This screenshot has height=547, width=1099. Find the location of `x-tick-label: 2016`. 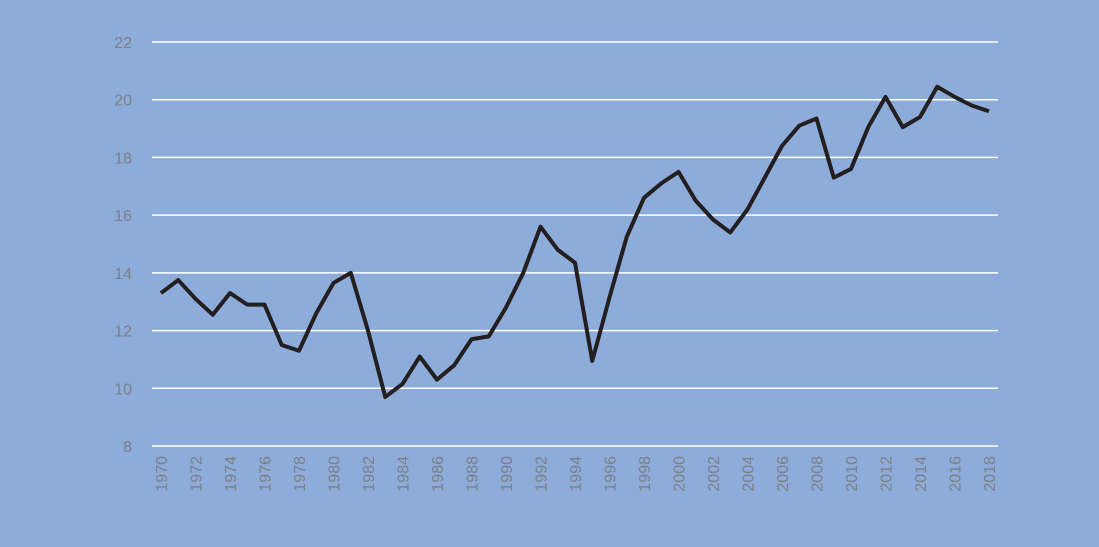

x-tick-label: 2016 is located at coordinates (956, 474).